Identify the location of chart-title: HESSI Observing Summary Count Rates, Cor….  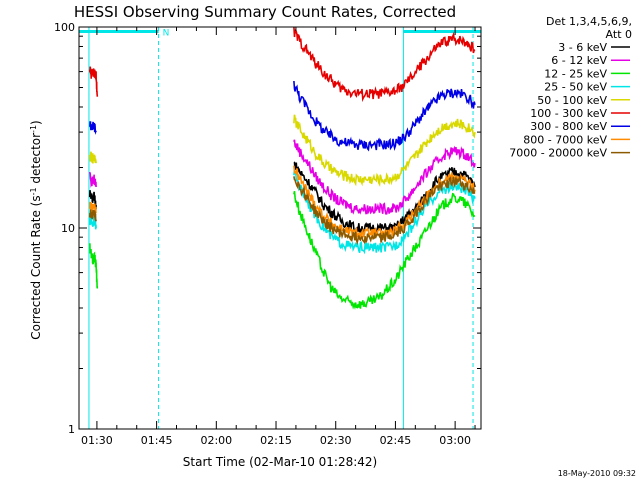
(265, 12).